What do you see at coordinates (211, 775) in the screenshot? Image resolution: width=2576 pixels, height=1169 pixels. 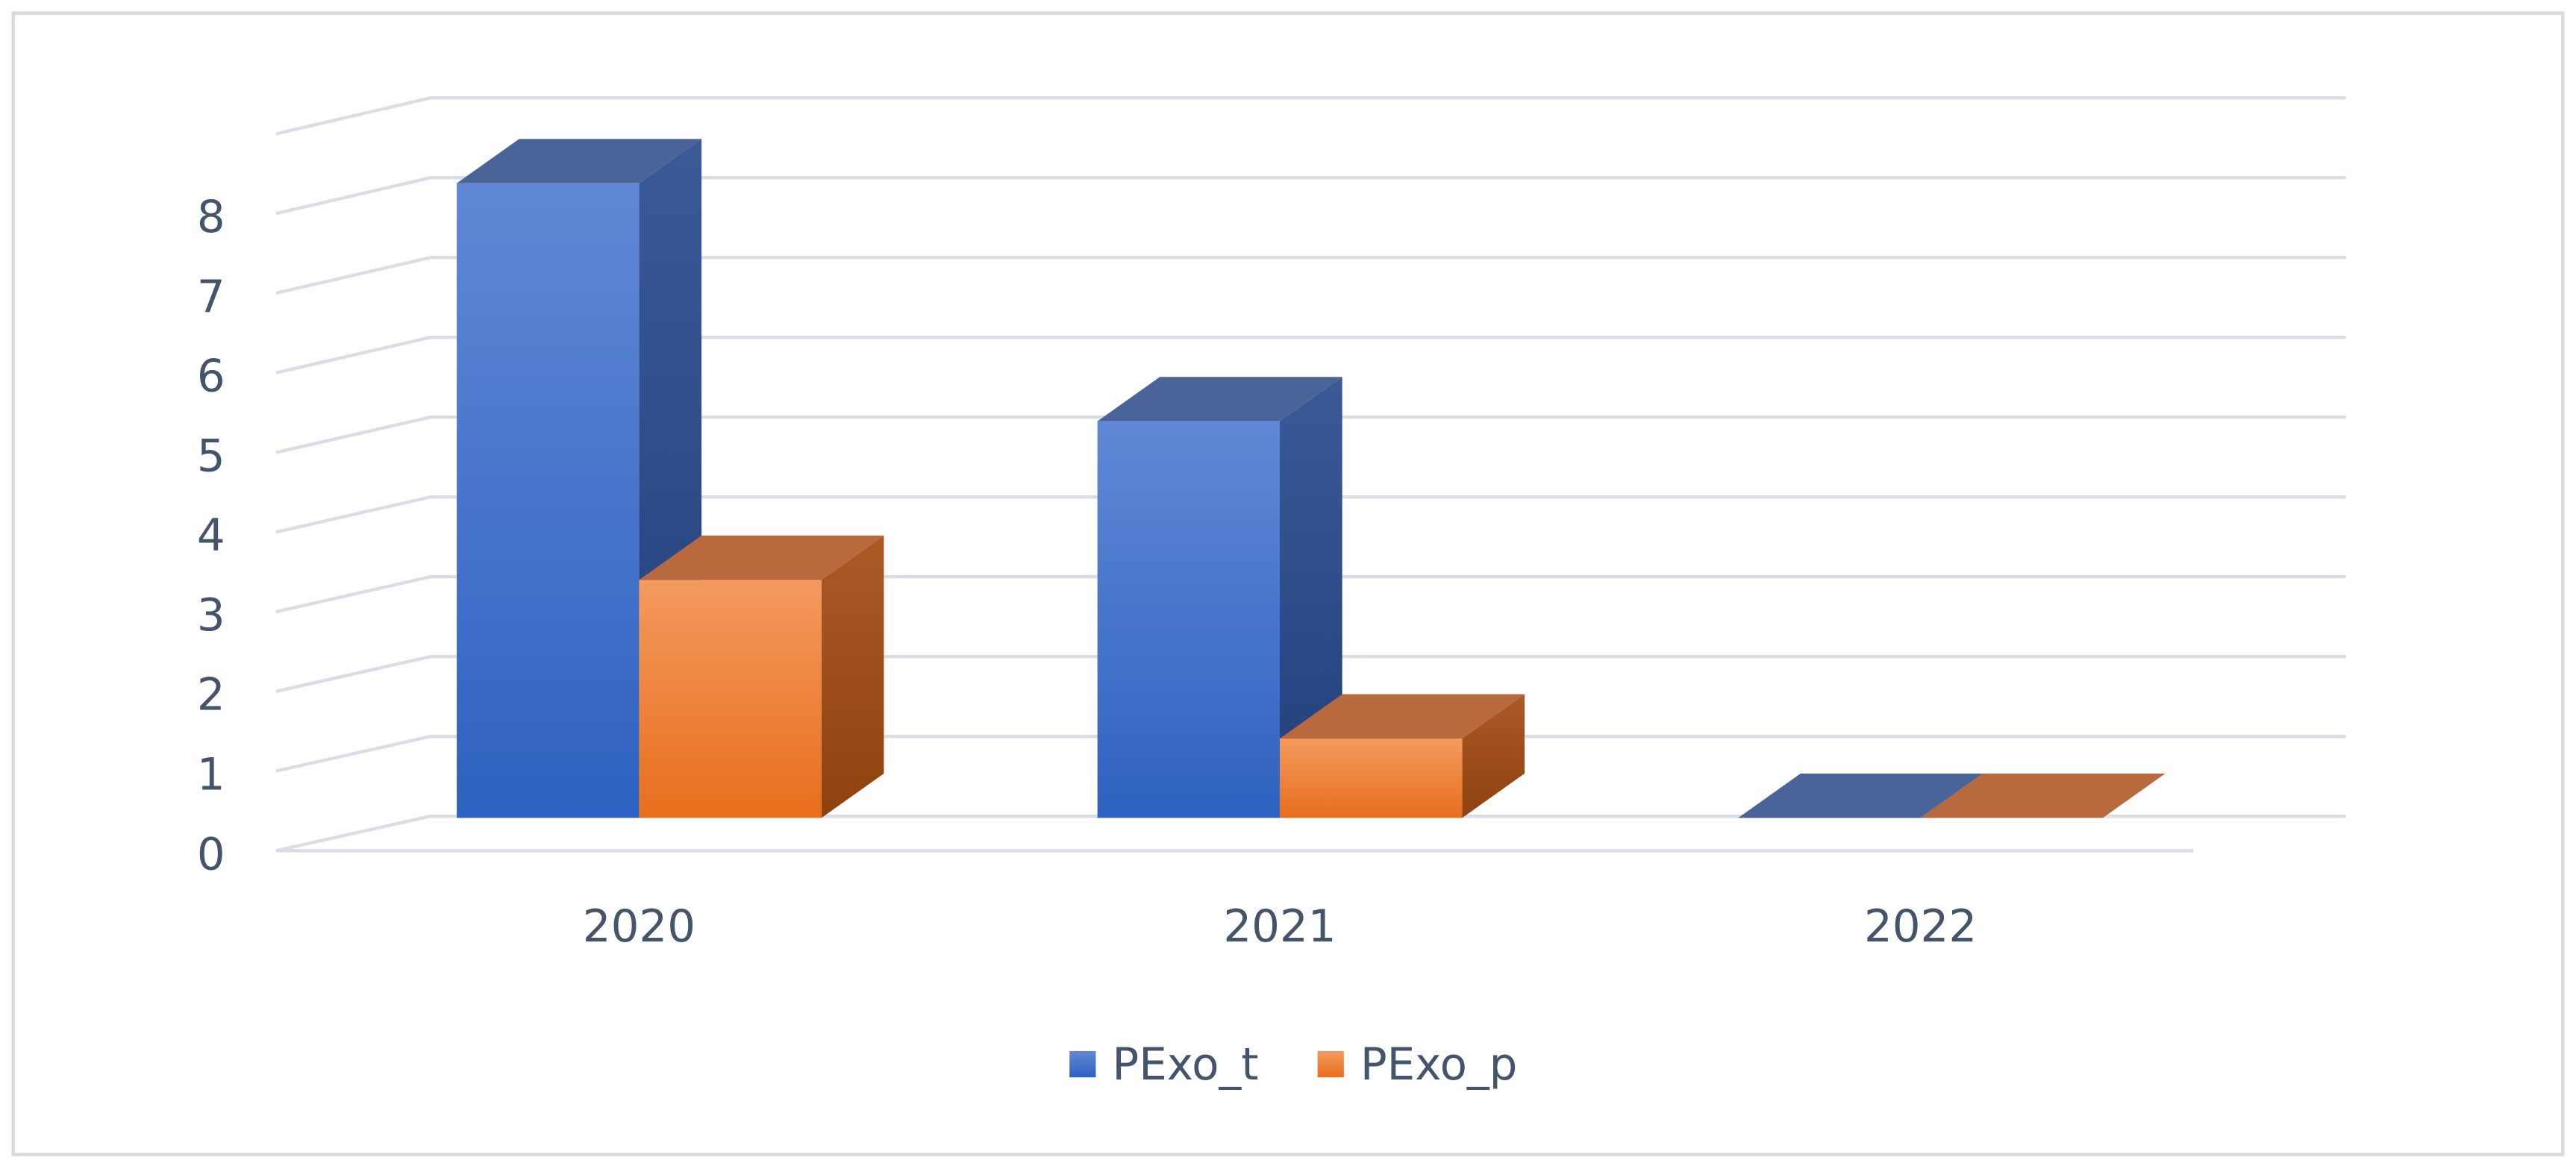 I see `y-tick-label: 1` at bounding box center [211, 775].